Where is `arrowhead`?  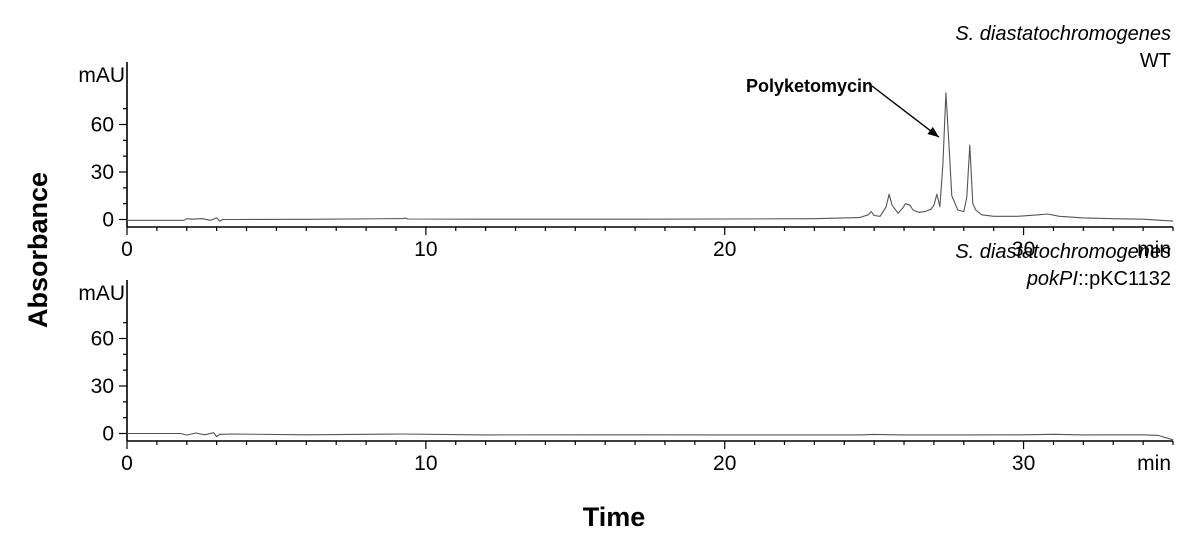 arrowhead is located at coordinates (933, 132).